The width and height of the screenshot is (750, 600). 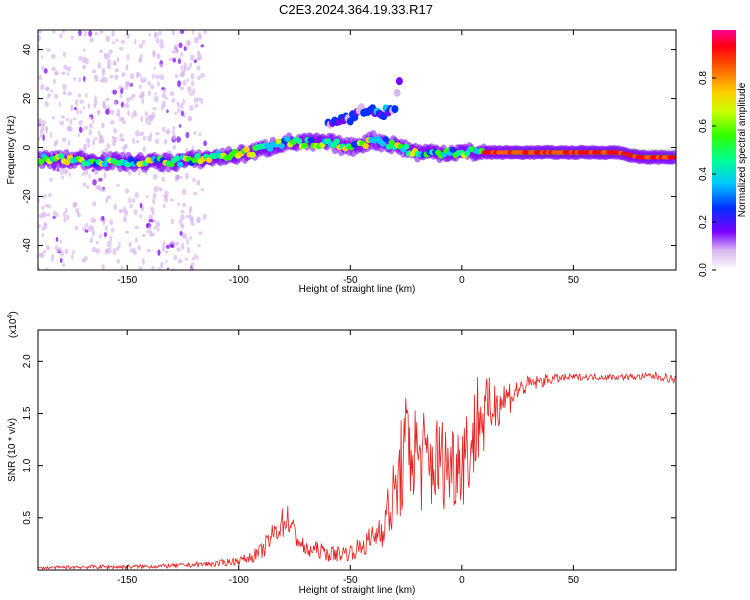 I want to click on svg-text: (x104), so click(x=13, y=324).